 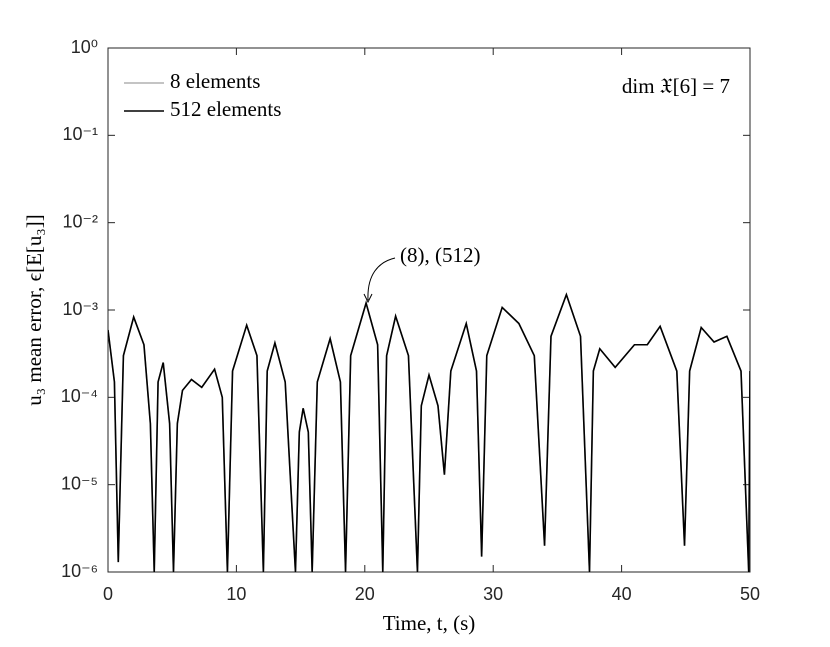 What do you see at coordinates (676, 86) in the screenshot?
I see `annotation: dim 𝔛[6] = 7` at bounding box center [676, 86].